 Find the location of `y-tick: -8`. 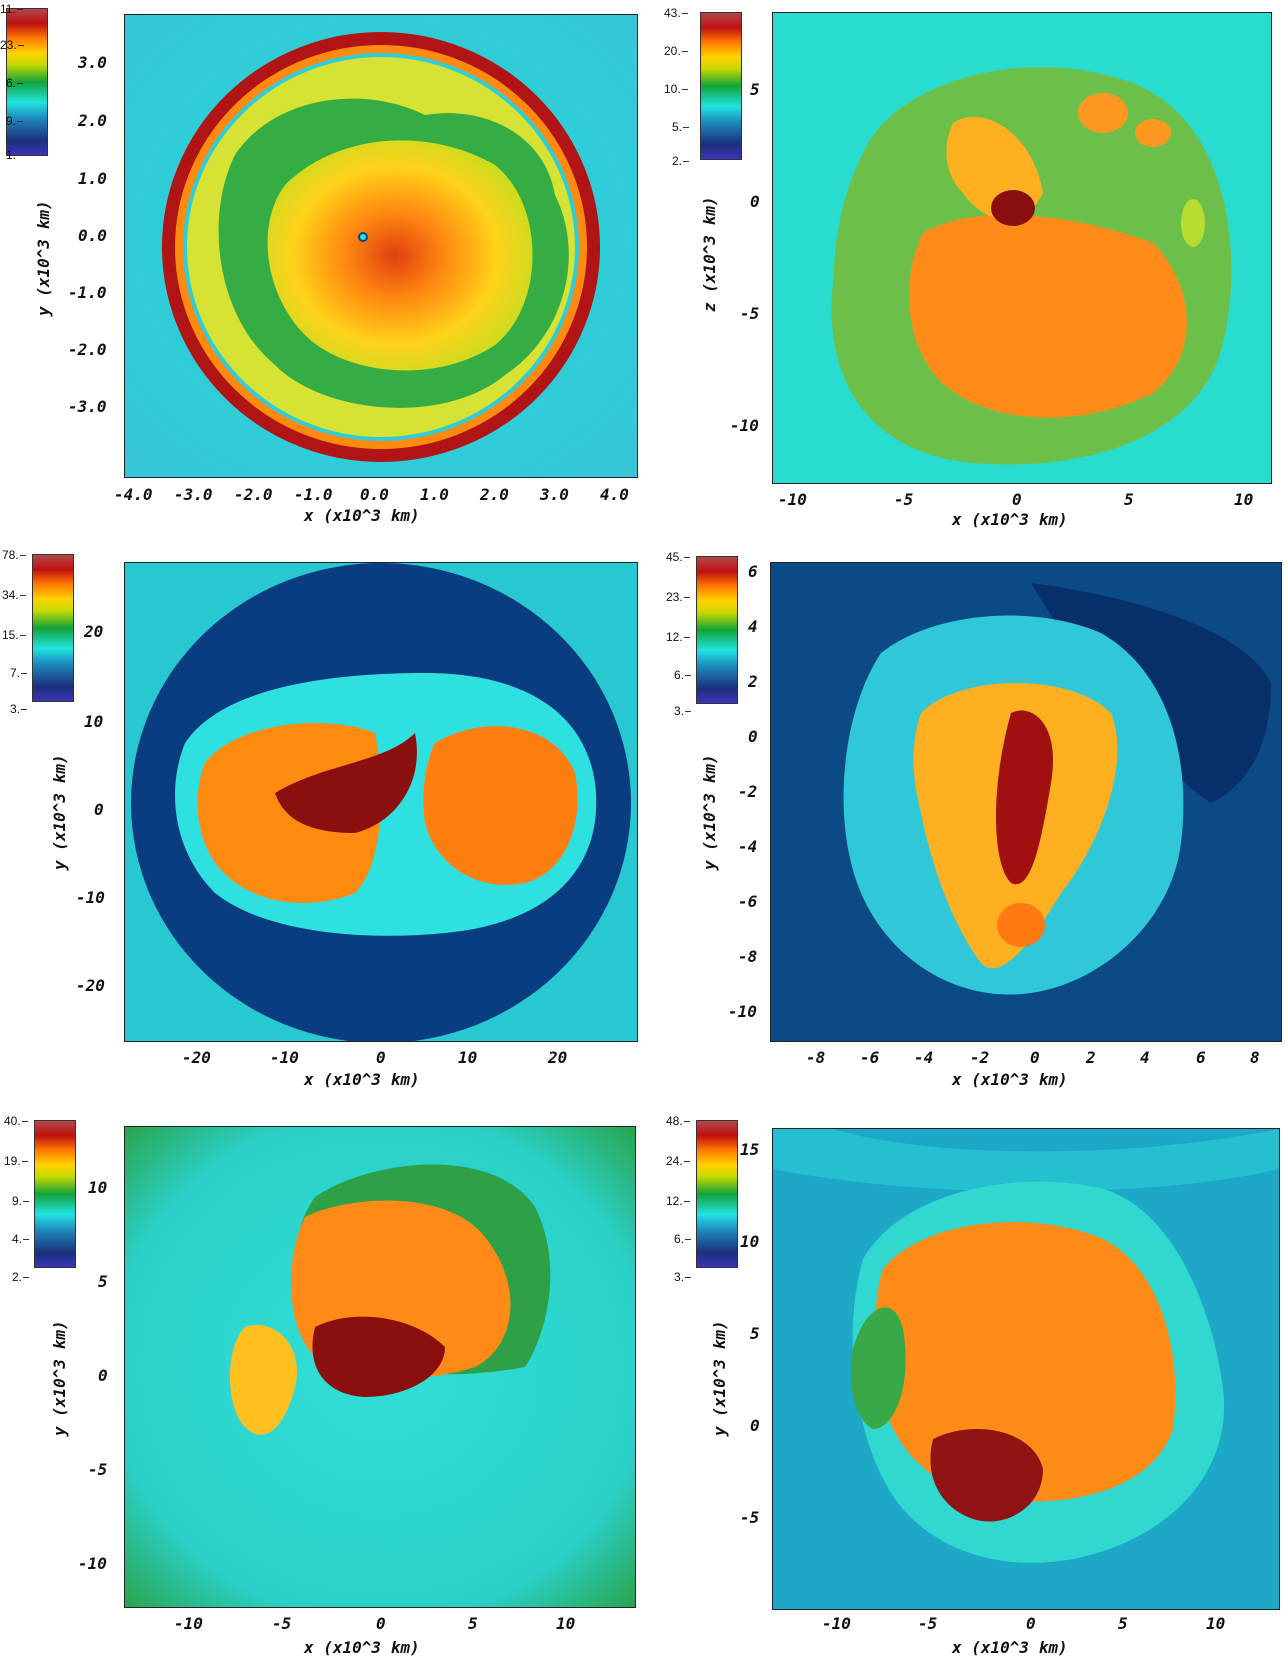

y-tick: -8 is located at coordinates (748, 956).